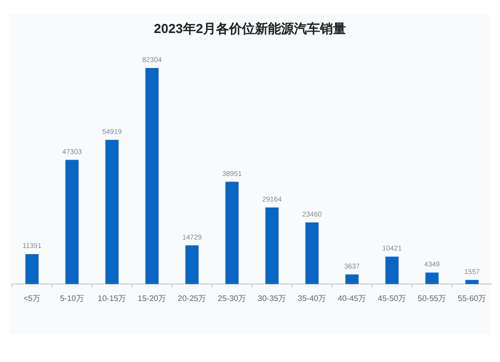 The width and height of the screenshot is (500, 362). What do you see at coordinates (432, 298) in the screenshot?
I see `x-tick-label: 50-55万` at bounding box center [432, 298].